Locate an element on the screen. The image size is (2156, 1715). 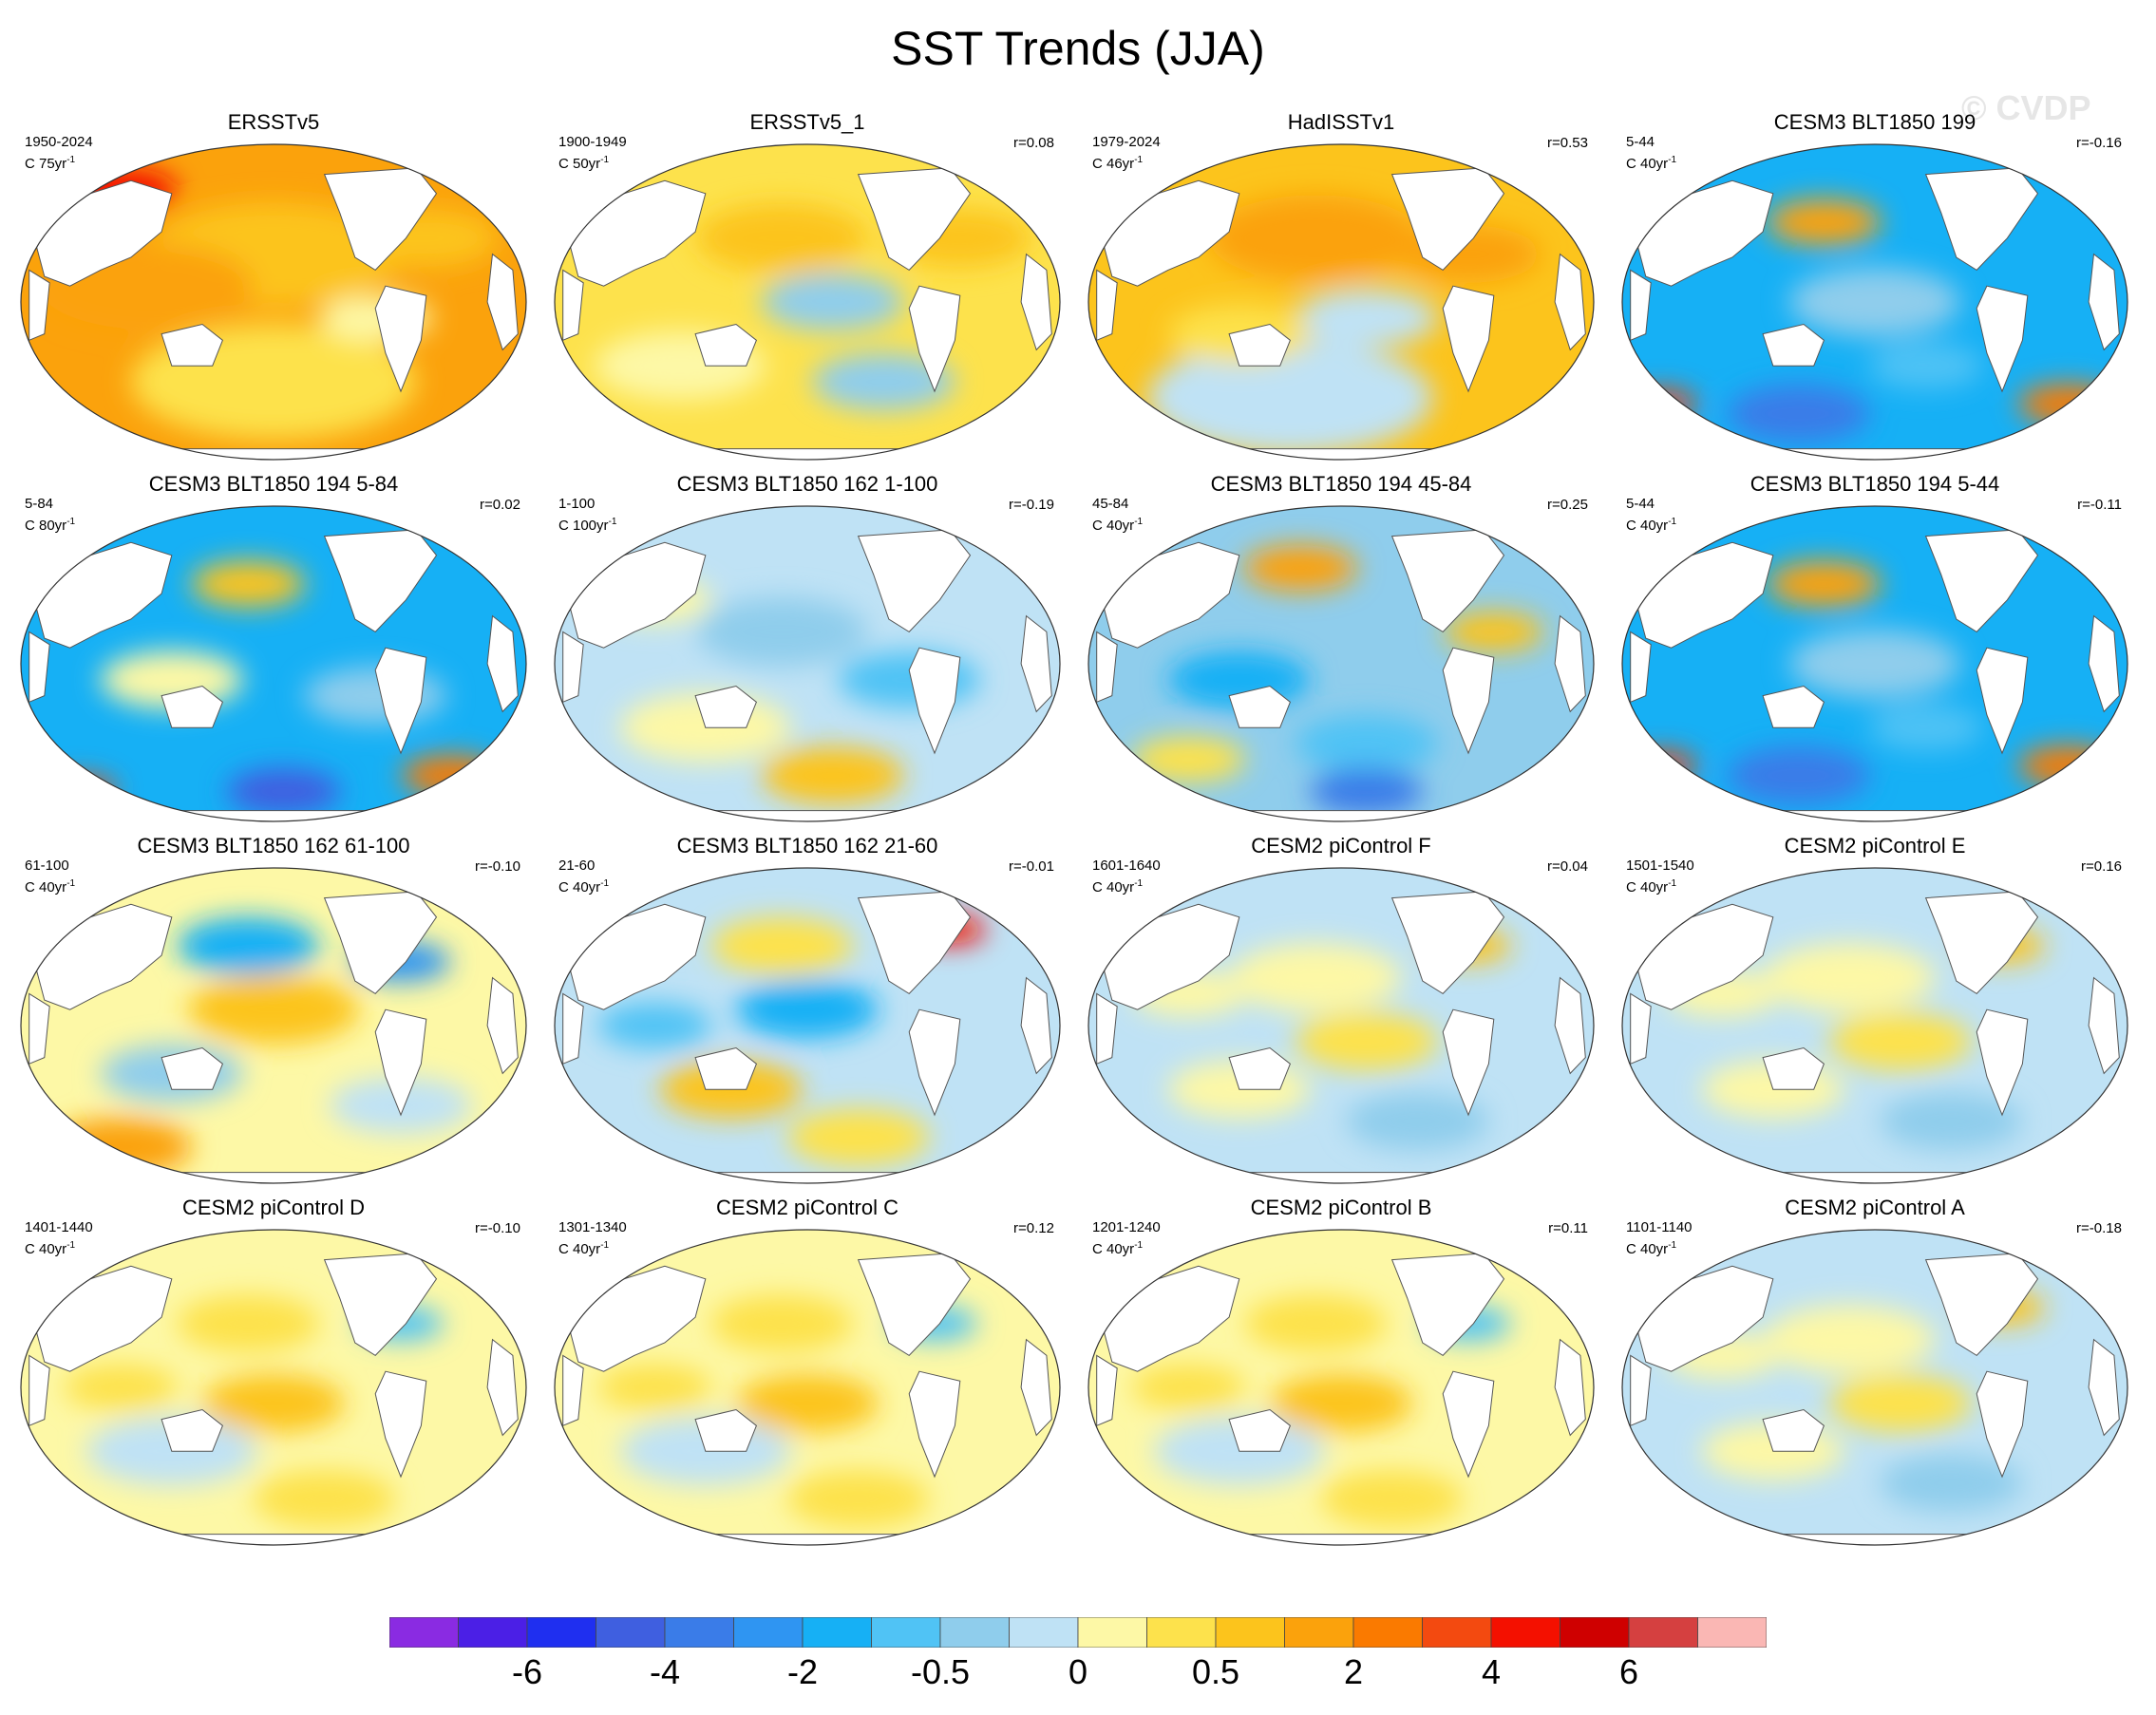
panel-title: HadISSTv1 is located at coordinates (1341, 122).